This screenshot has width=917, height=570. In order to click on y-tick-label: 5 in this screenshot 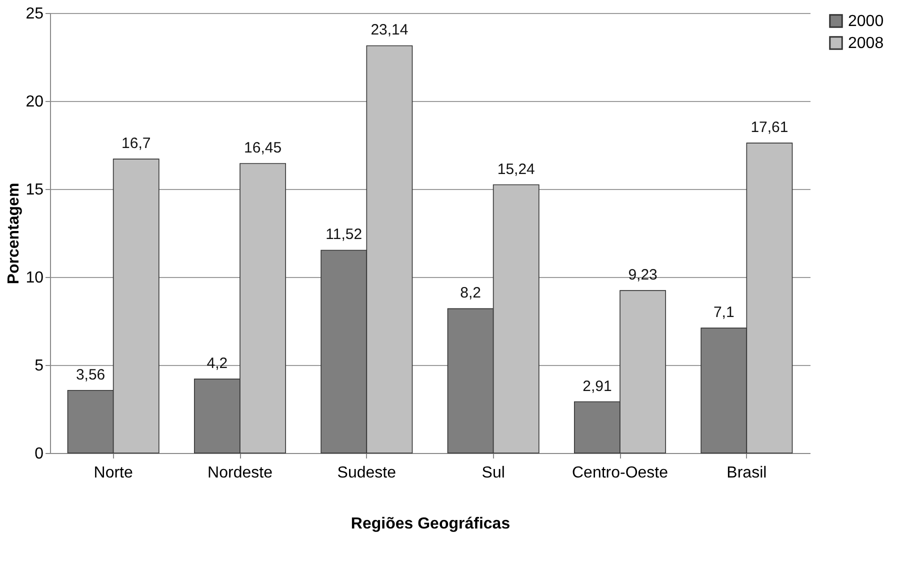, I will do `click(39, 366)`.